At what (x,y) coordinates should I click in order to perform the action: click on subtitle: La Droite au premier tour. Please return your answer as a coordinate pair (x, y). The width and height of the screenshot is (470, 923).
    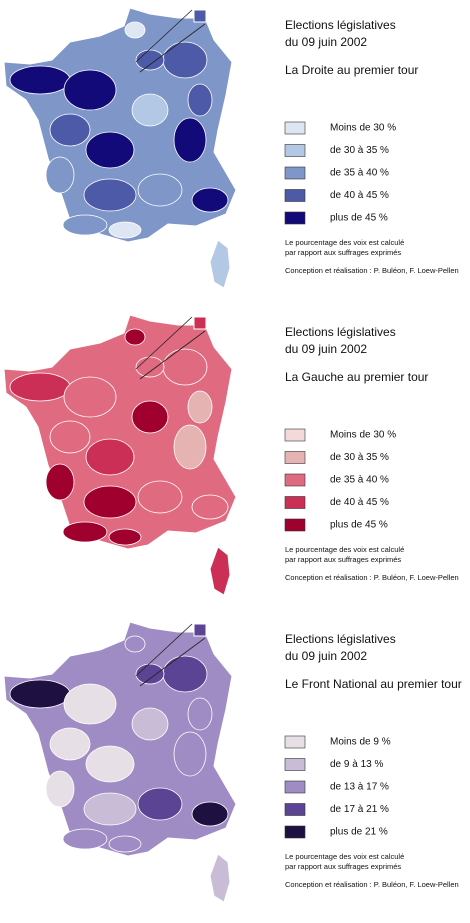
    Looking at the image, I should click on (351, 70).